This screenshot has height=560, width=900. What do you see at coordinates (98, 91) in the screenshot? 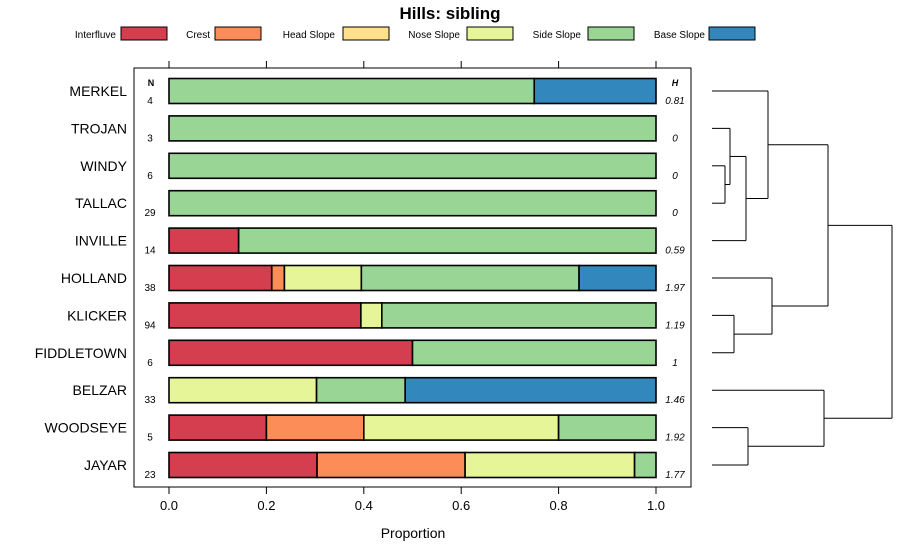
I see `category-label: MERKEL` at bounding box center [98, 91].